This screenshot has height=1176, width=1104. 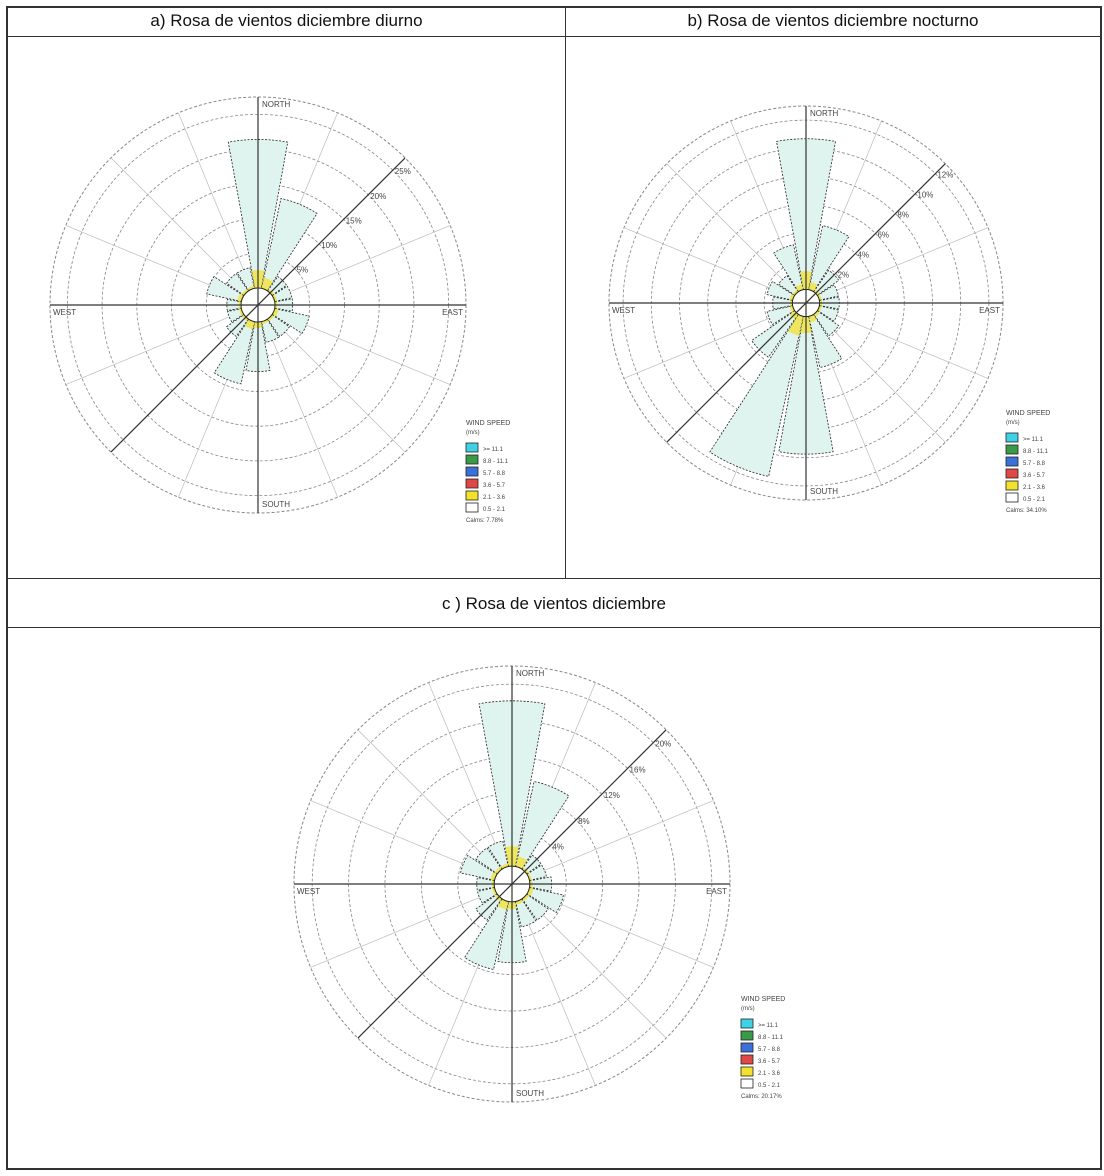 What do you see at coordinates (489, 861) in the screenshot?
I see `petal-nw` at bounding box center [489, 861].